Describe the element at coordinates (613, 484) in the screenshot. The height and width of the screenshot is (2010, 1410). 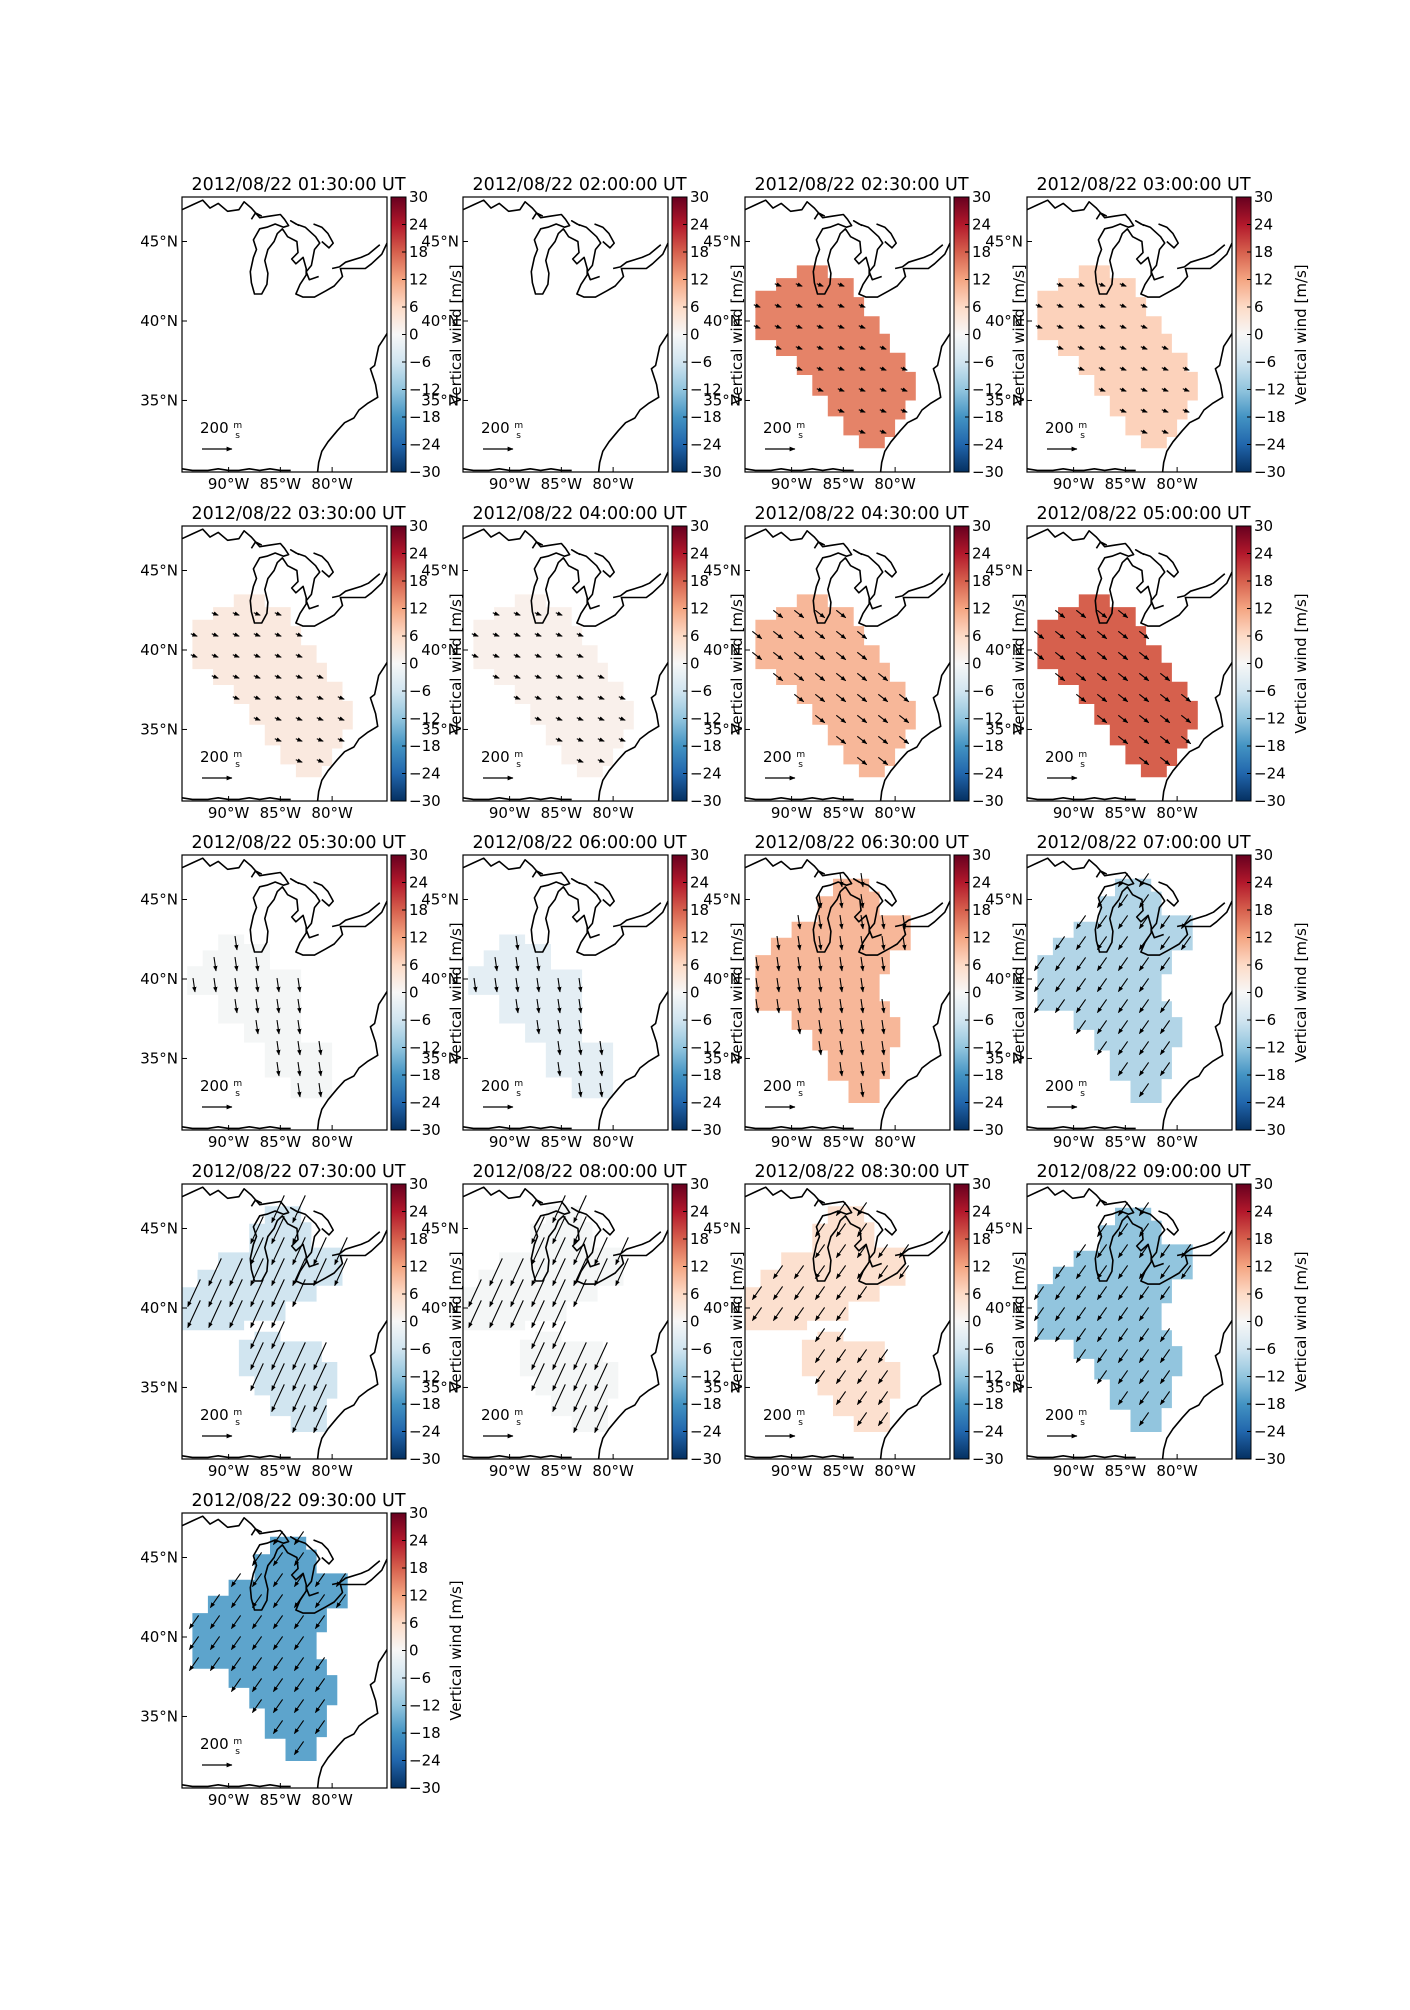
I see `lon-tick-label: 80°W` at that location.